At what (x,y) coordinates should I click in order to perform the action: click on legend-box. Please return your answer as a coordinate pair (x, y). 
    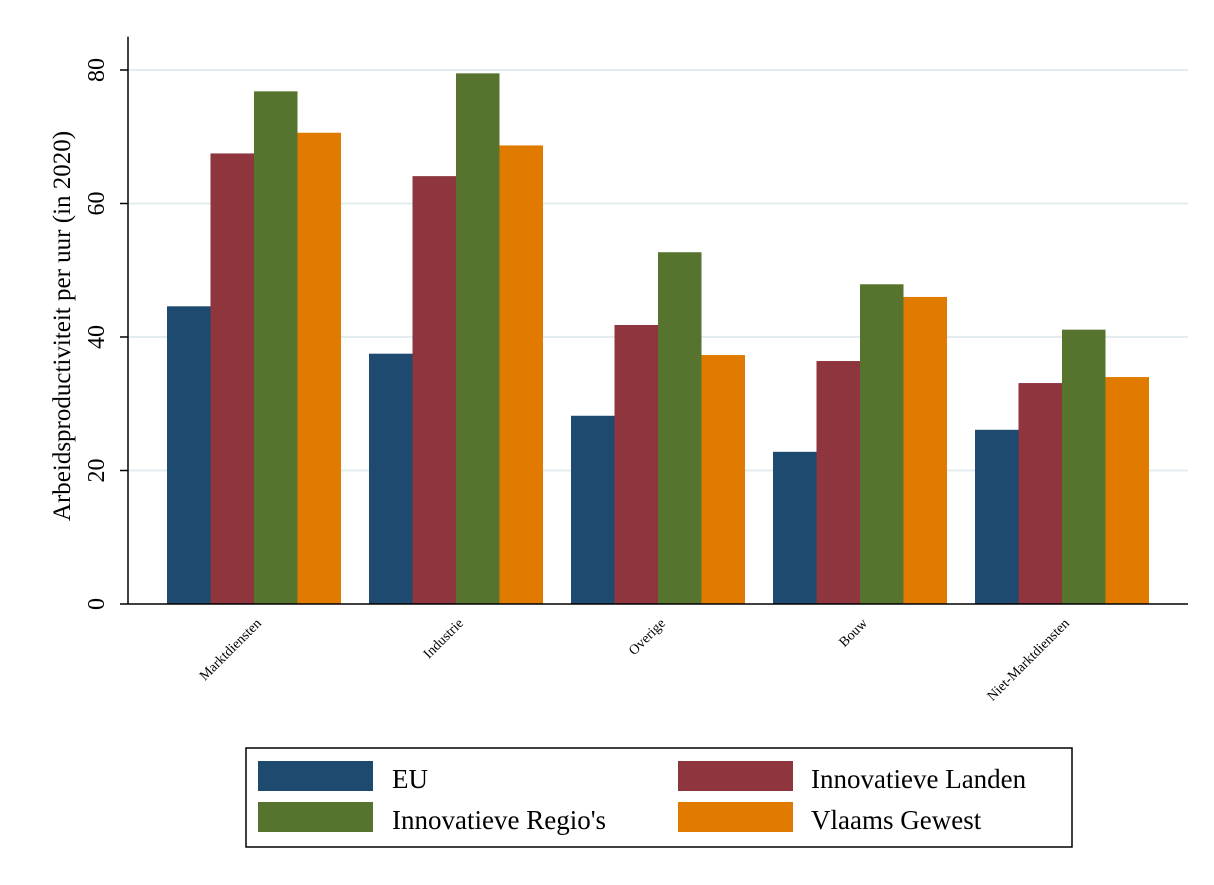
    Looking at the image, I should click on (659, 797).